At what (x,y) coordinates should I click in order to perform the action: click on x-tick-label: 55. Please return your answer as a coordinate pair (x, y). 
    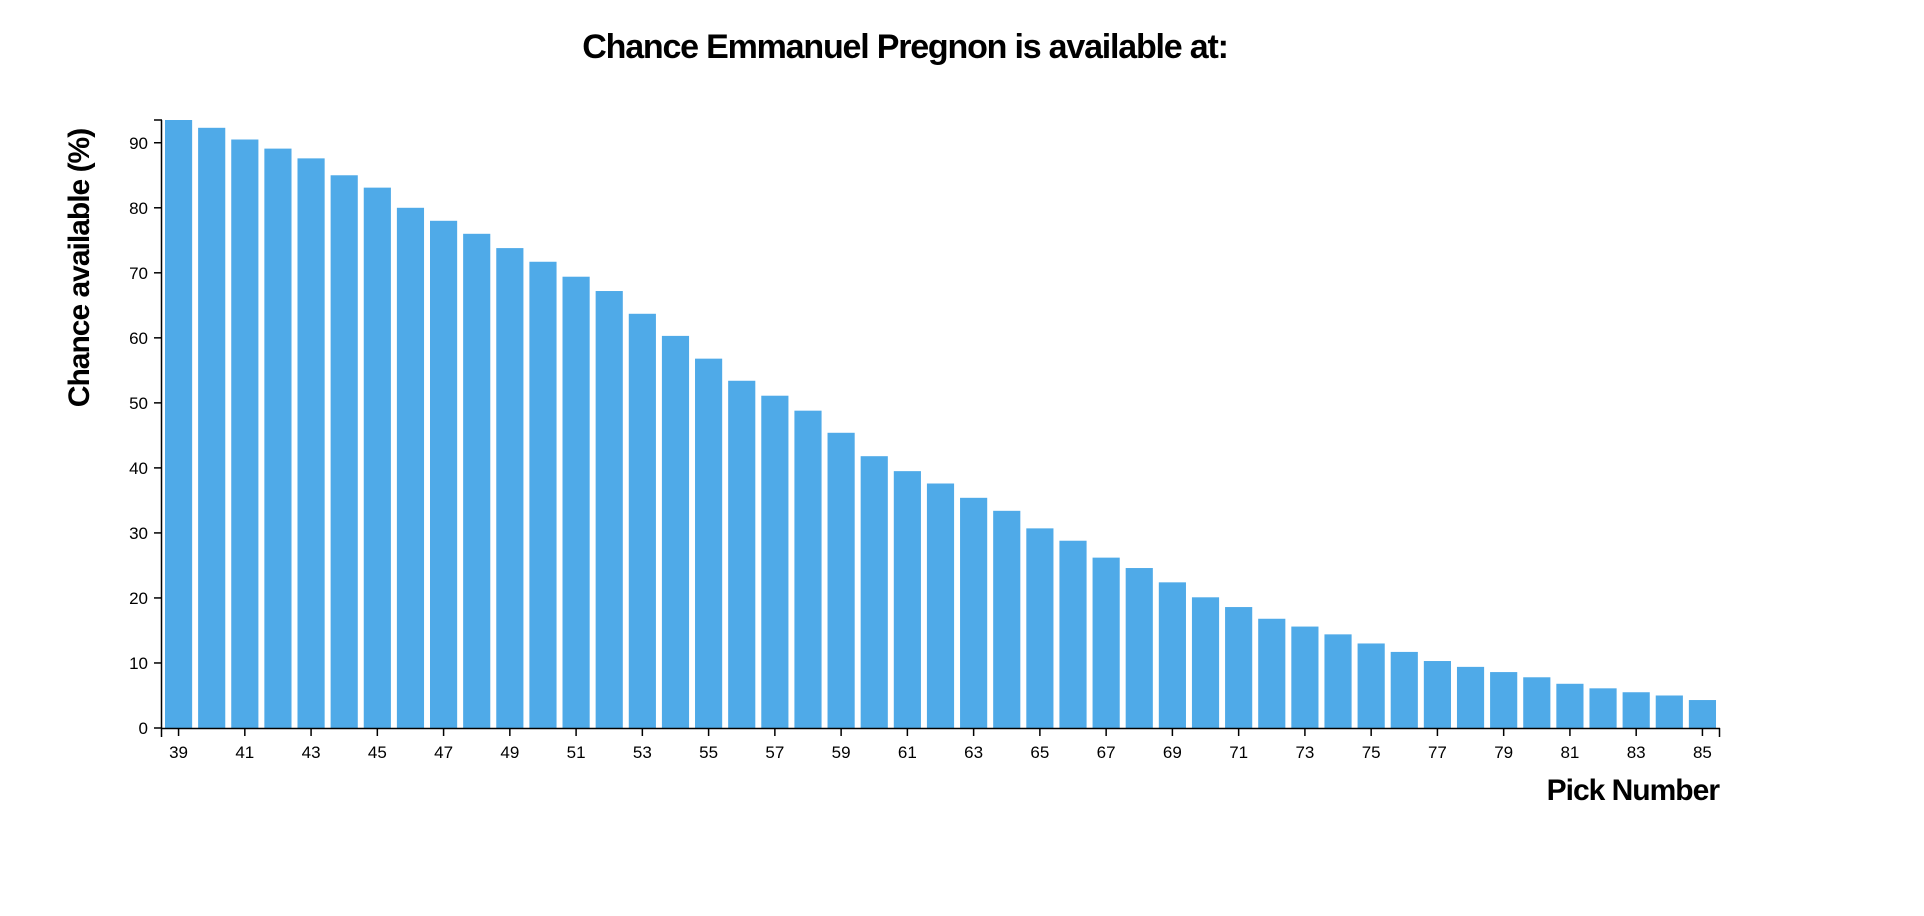
    Looking at the image, I should click on (708, 752).